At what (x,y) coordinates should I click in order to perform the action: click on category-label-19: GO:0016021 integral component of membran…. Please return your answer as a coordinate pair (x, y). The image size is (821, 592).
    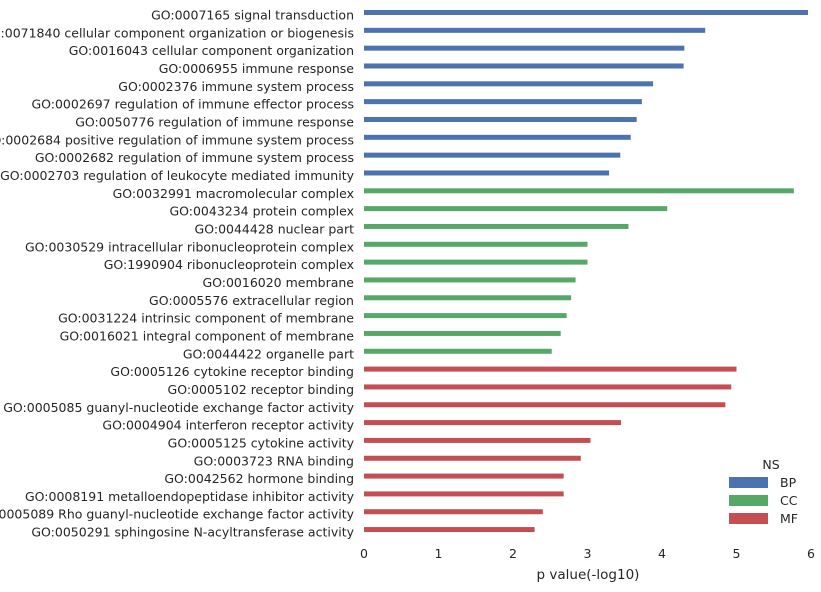
    Looking at the image, I should click on (207, 335).